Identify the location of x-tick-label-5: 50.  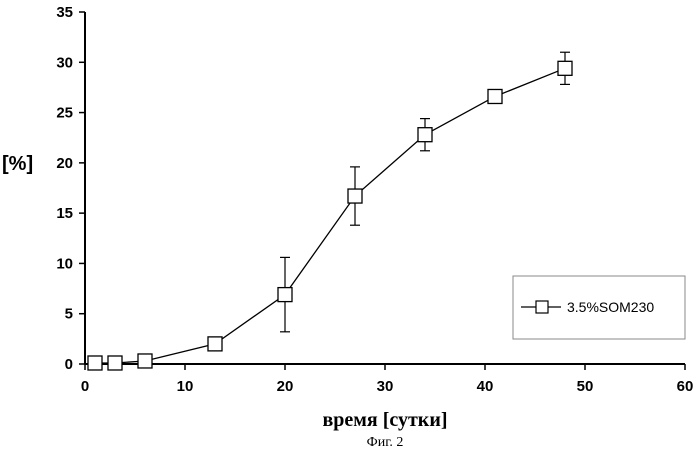
(585, 386).